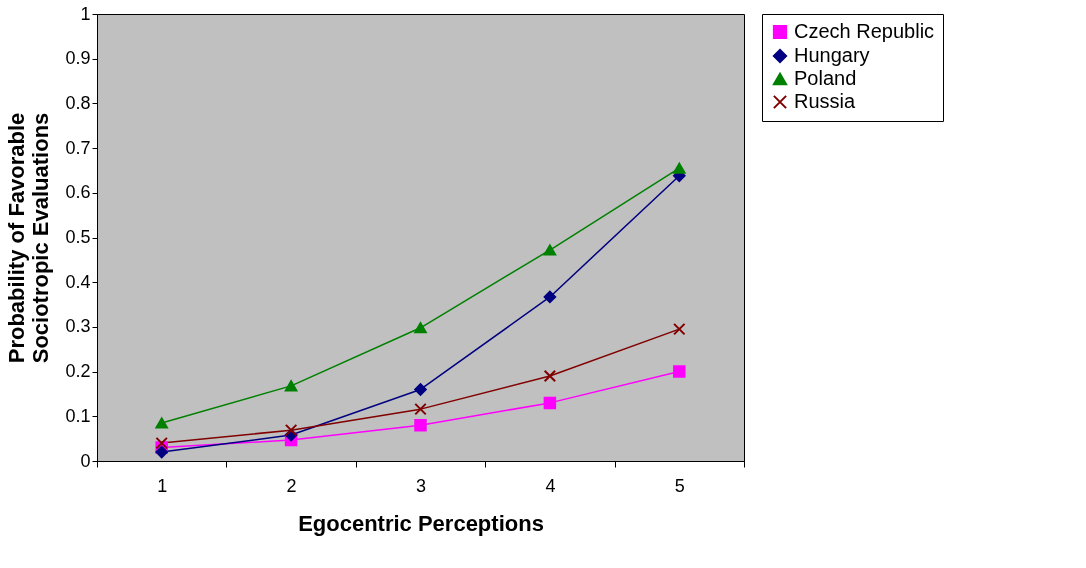 The height and width of the screenshot is (568, 1086). Describe the element at coordinates (421, 485) in the screenshot. I see `x-tick-label: 3` at that location.